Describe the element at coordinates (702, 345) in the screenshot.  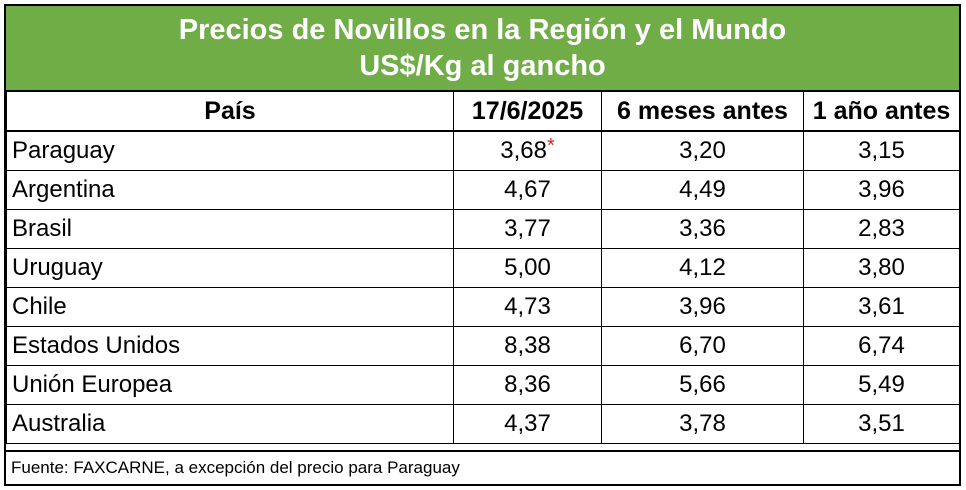
I see `six-months-price-cell: 6,70` at that location.